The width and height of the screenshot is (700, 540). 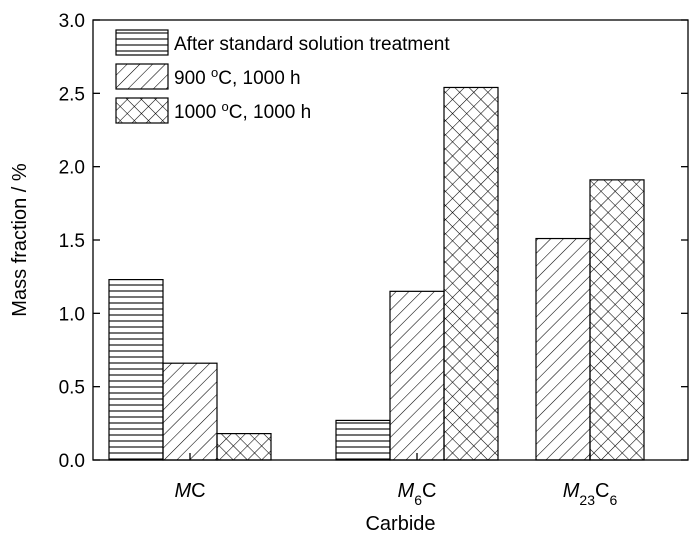 What do you see at coordinates (20, 240) in the screenshot?
I see `y-axis-label: Mass fraction / %` at bounding box center [20, 240].